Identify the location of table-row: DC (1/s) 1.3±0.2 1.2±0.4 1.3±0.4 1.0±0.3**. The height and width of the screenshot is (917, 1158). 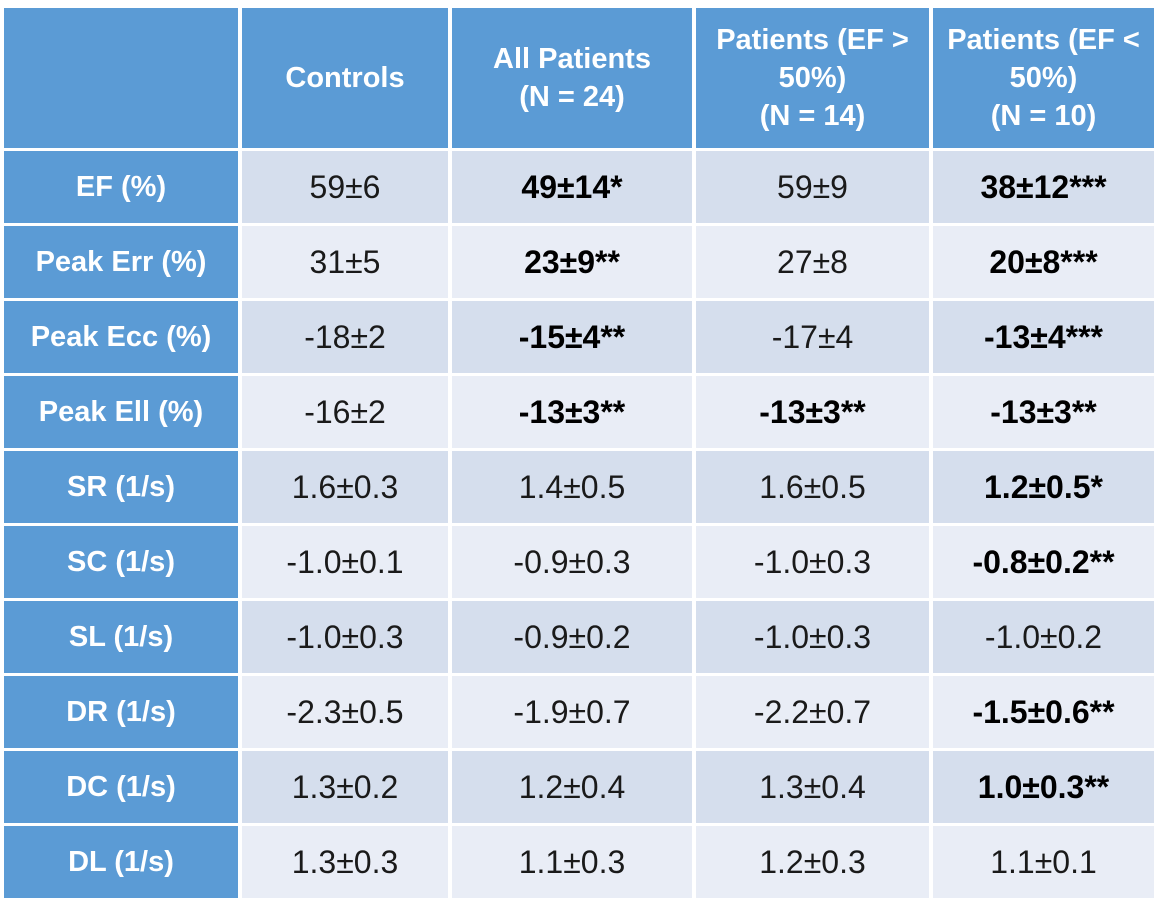
(579, 787).